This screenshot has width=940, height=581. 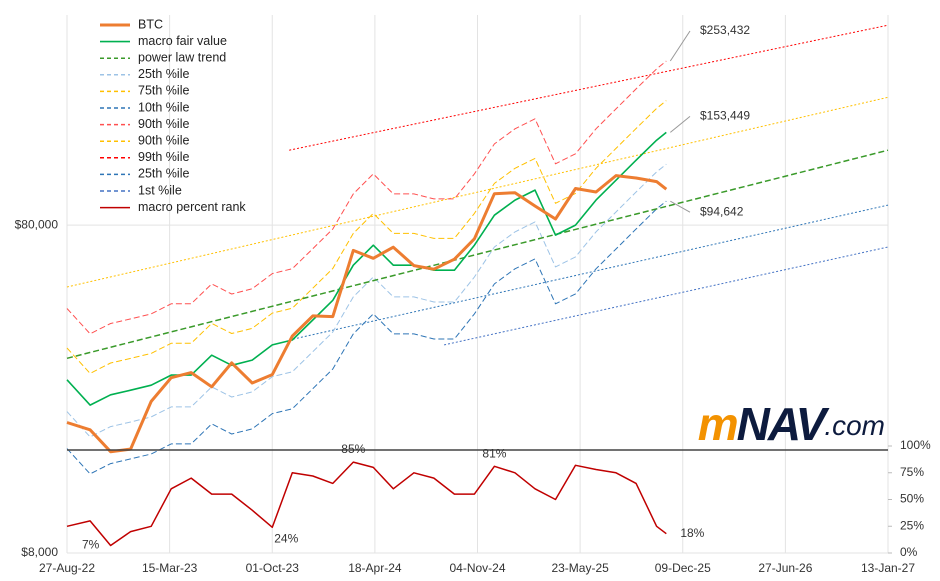 I want to click on y2-tick-label: 100%, so click(x=915, y=445).